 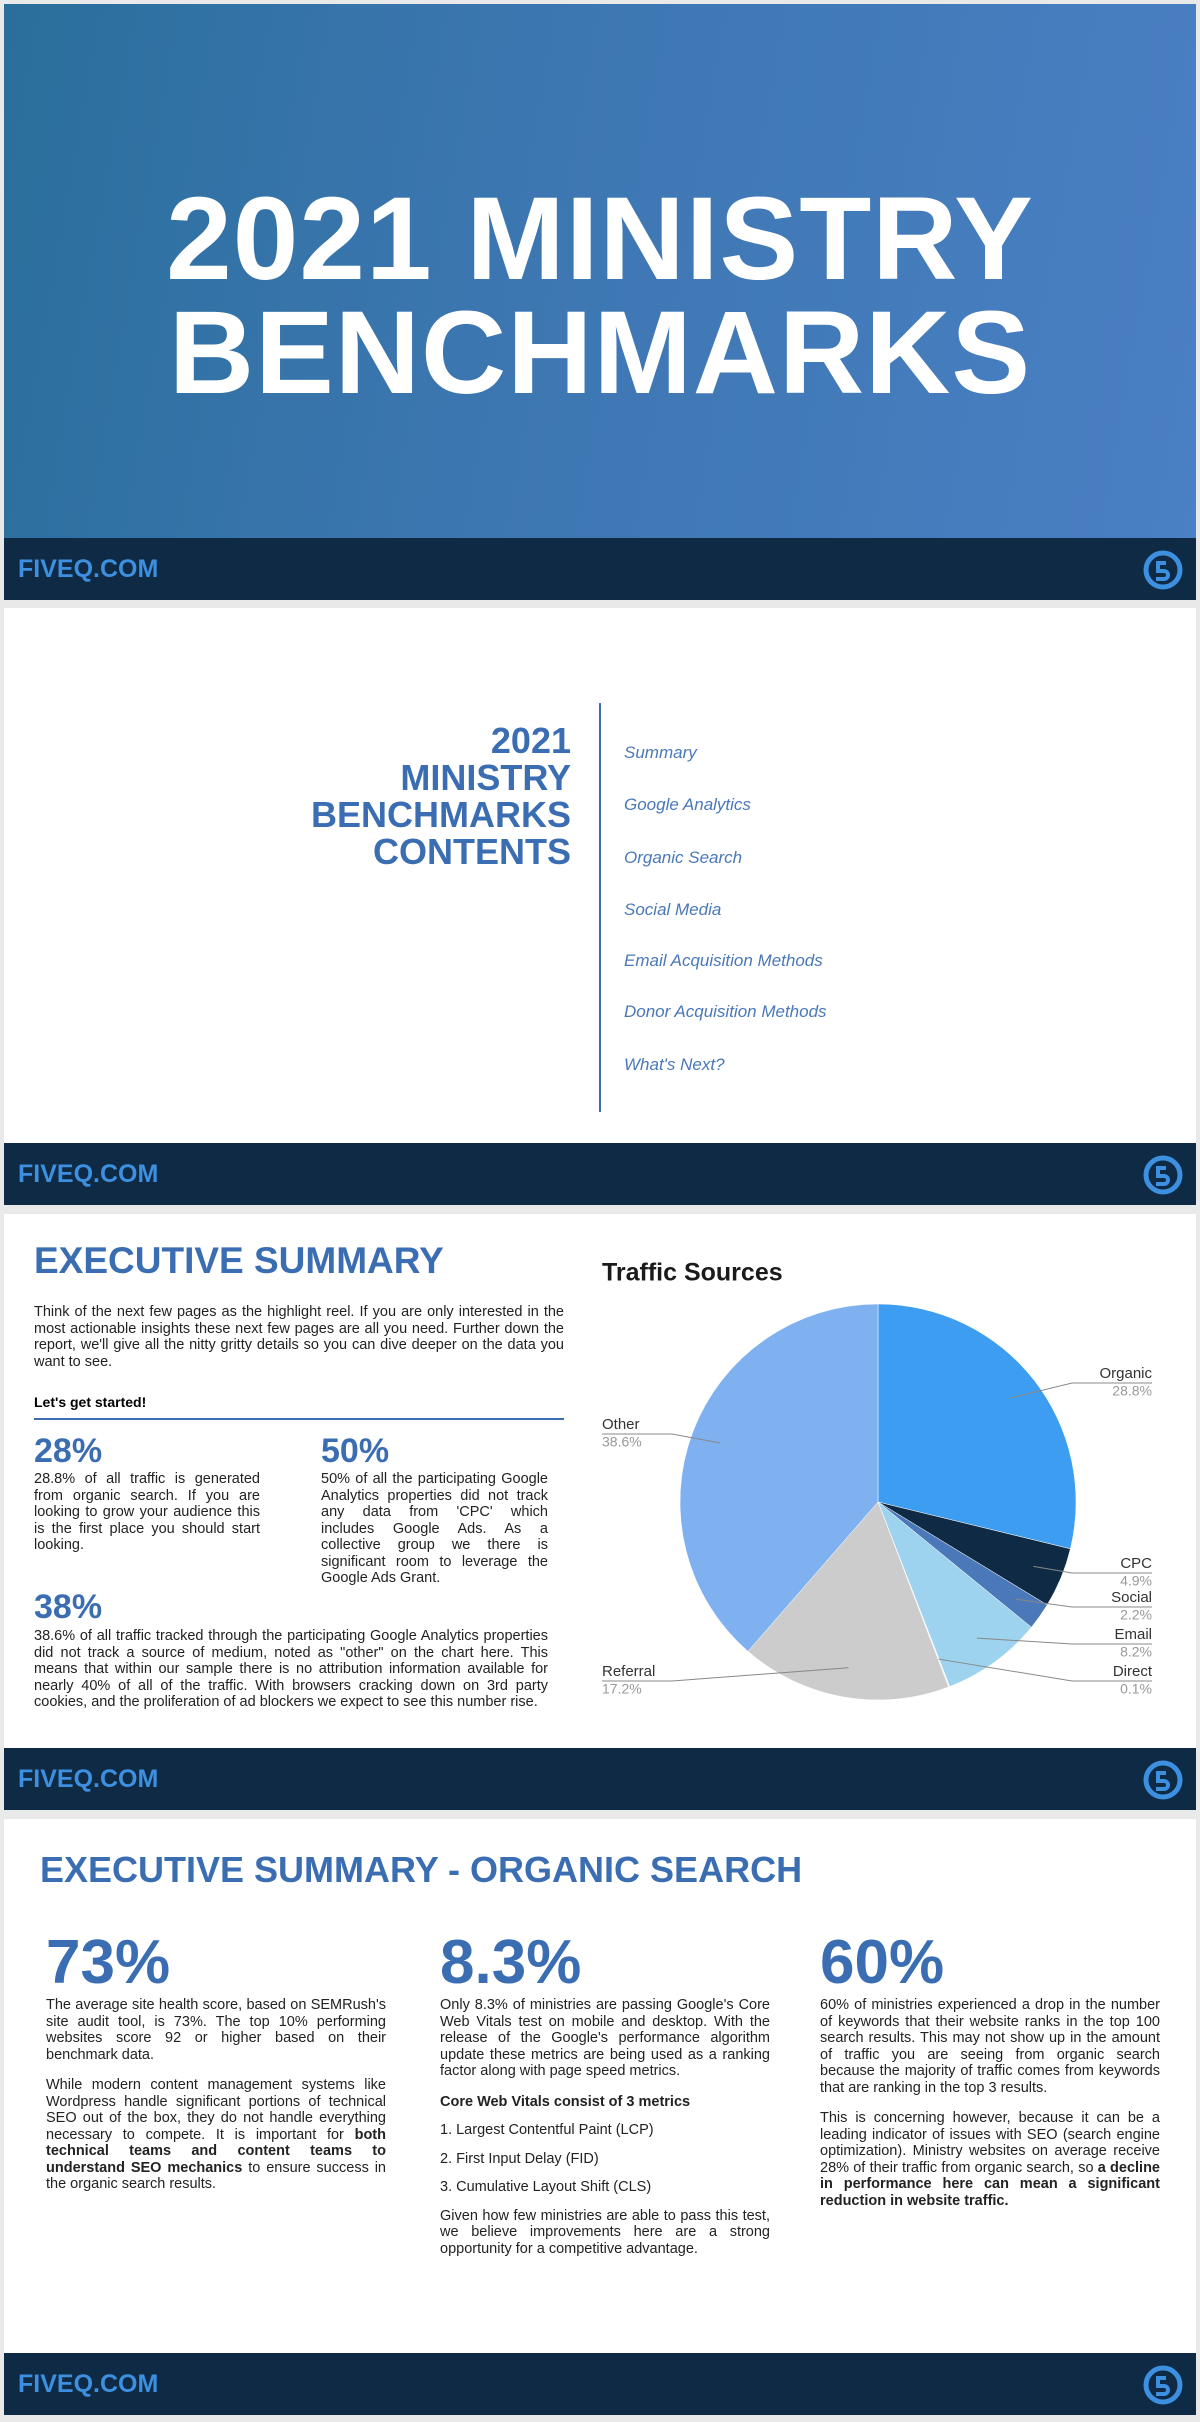 I want to click on stat-figure: 8.3%, so click(x=511, y=1962).